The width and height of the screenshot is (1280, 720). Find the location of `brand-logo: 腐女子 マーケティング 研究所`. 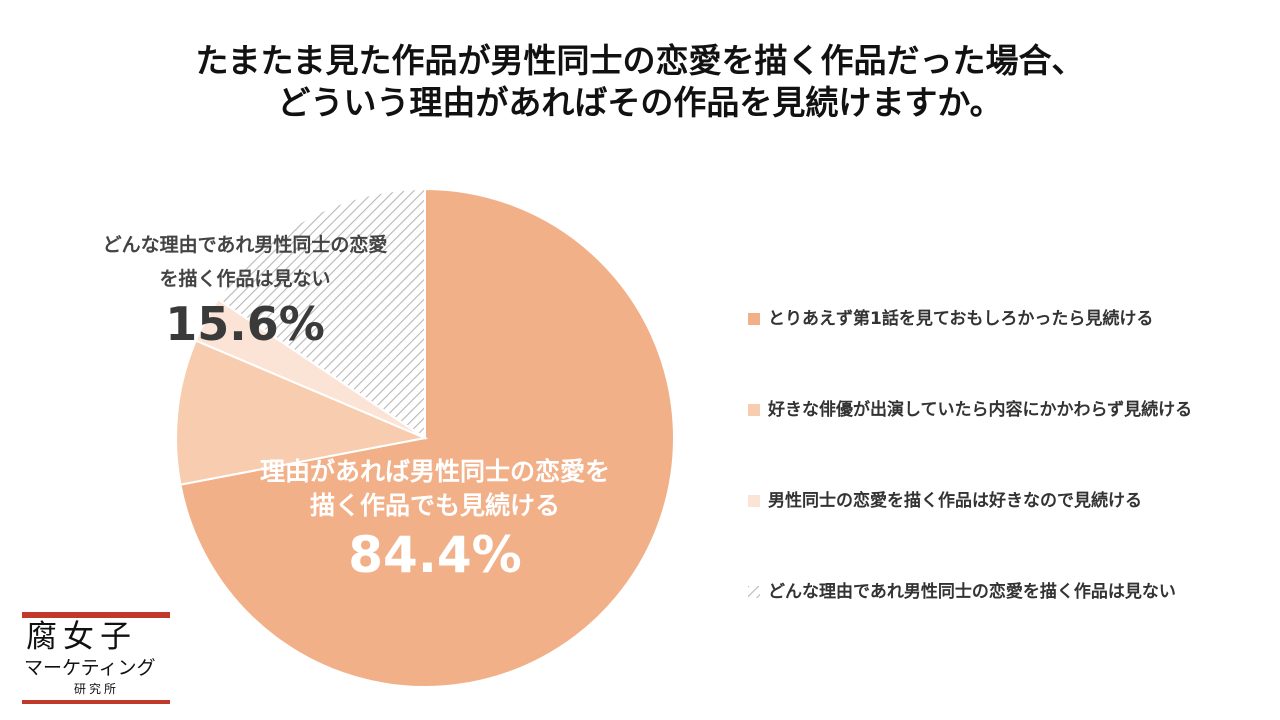

brand-logo: 腐女子 マーケティング 研究所 is located at coordinates (96, 658).